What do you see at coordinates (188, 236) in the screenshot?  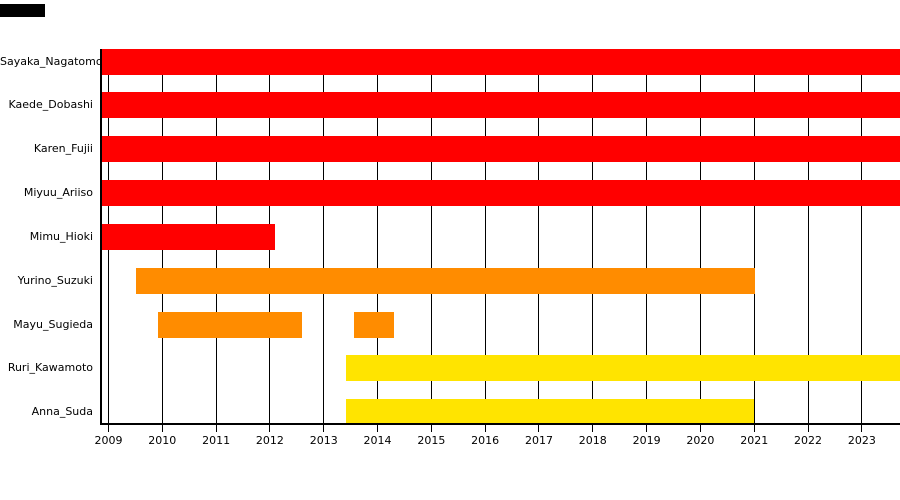 I see `gantt-bar-Mimu_Hioki` at bounding box center [188, 236].